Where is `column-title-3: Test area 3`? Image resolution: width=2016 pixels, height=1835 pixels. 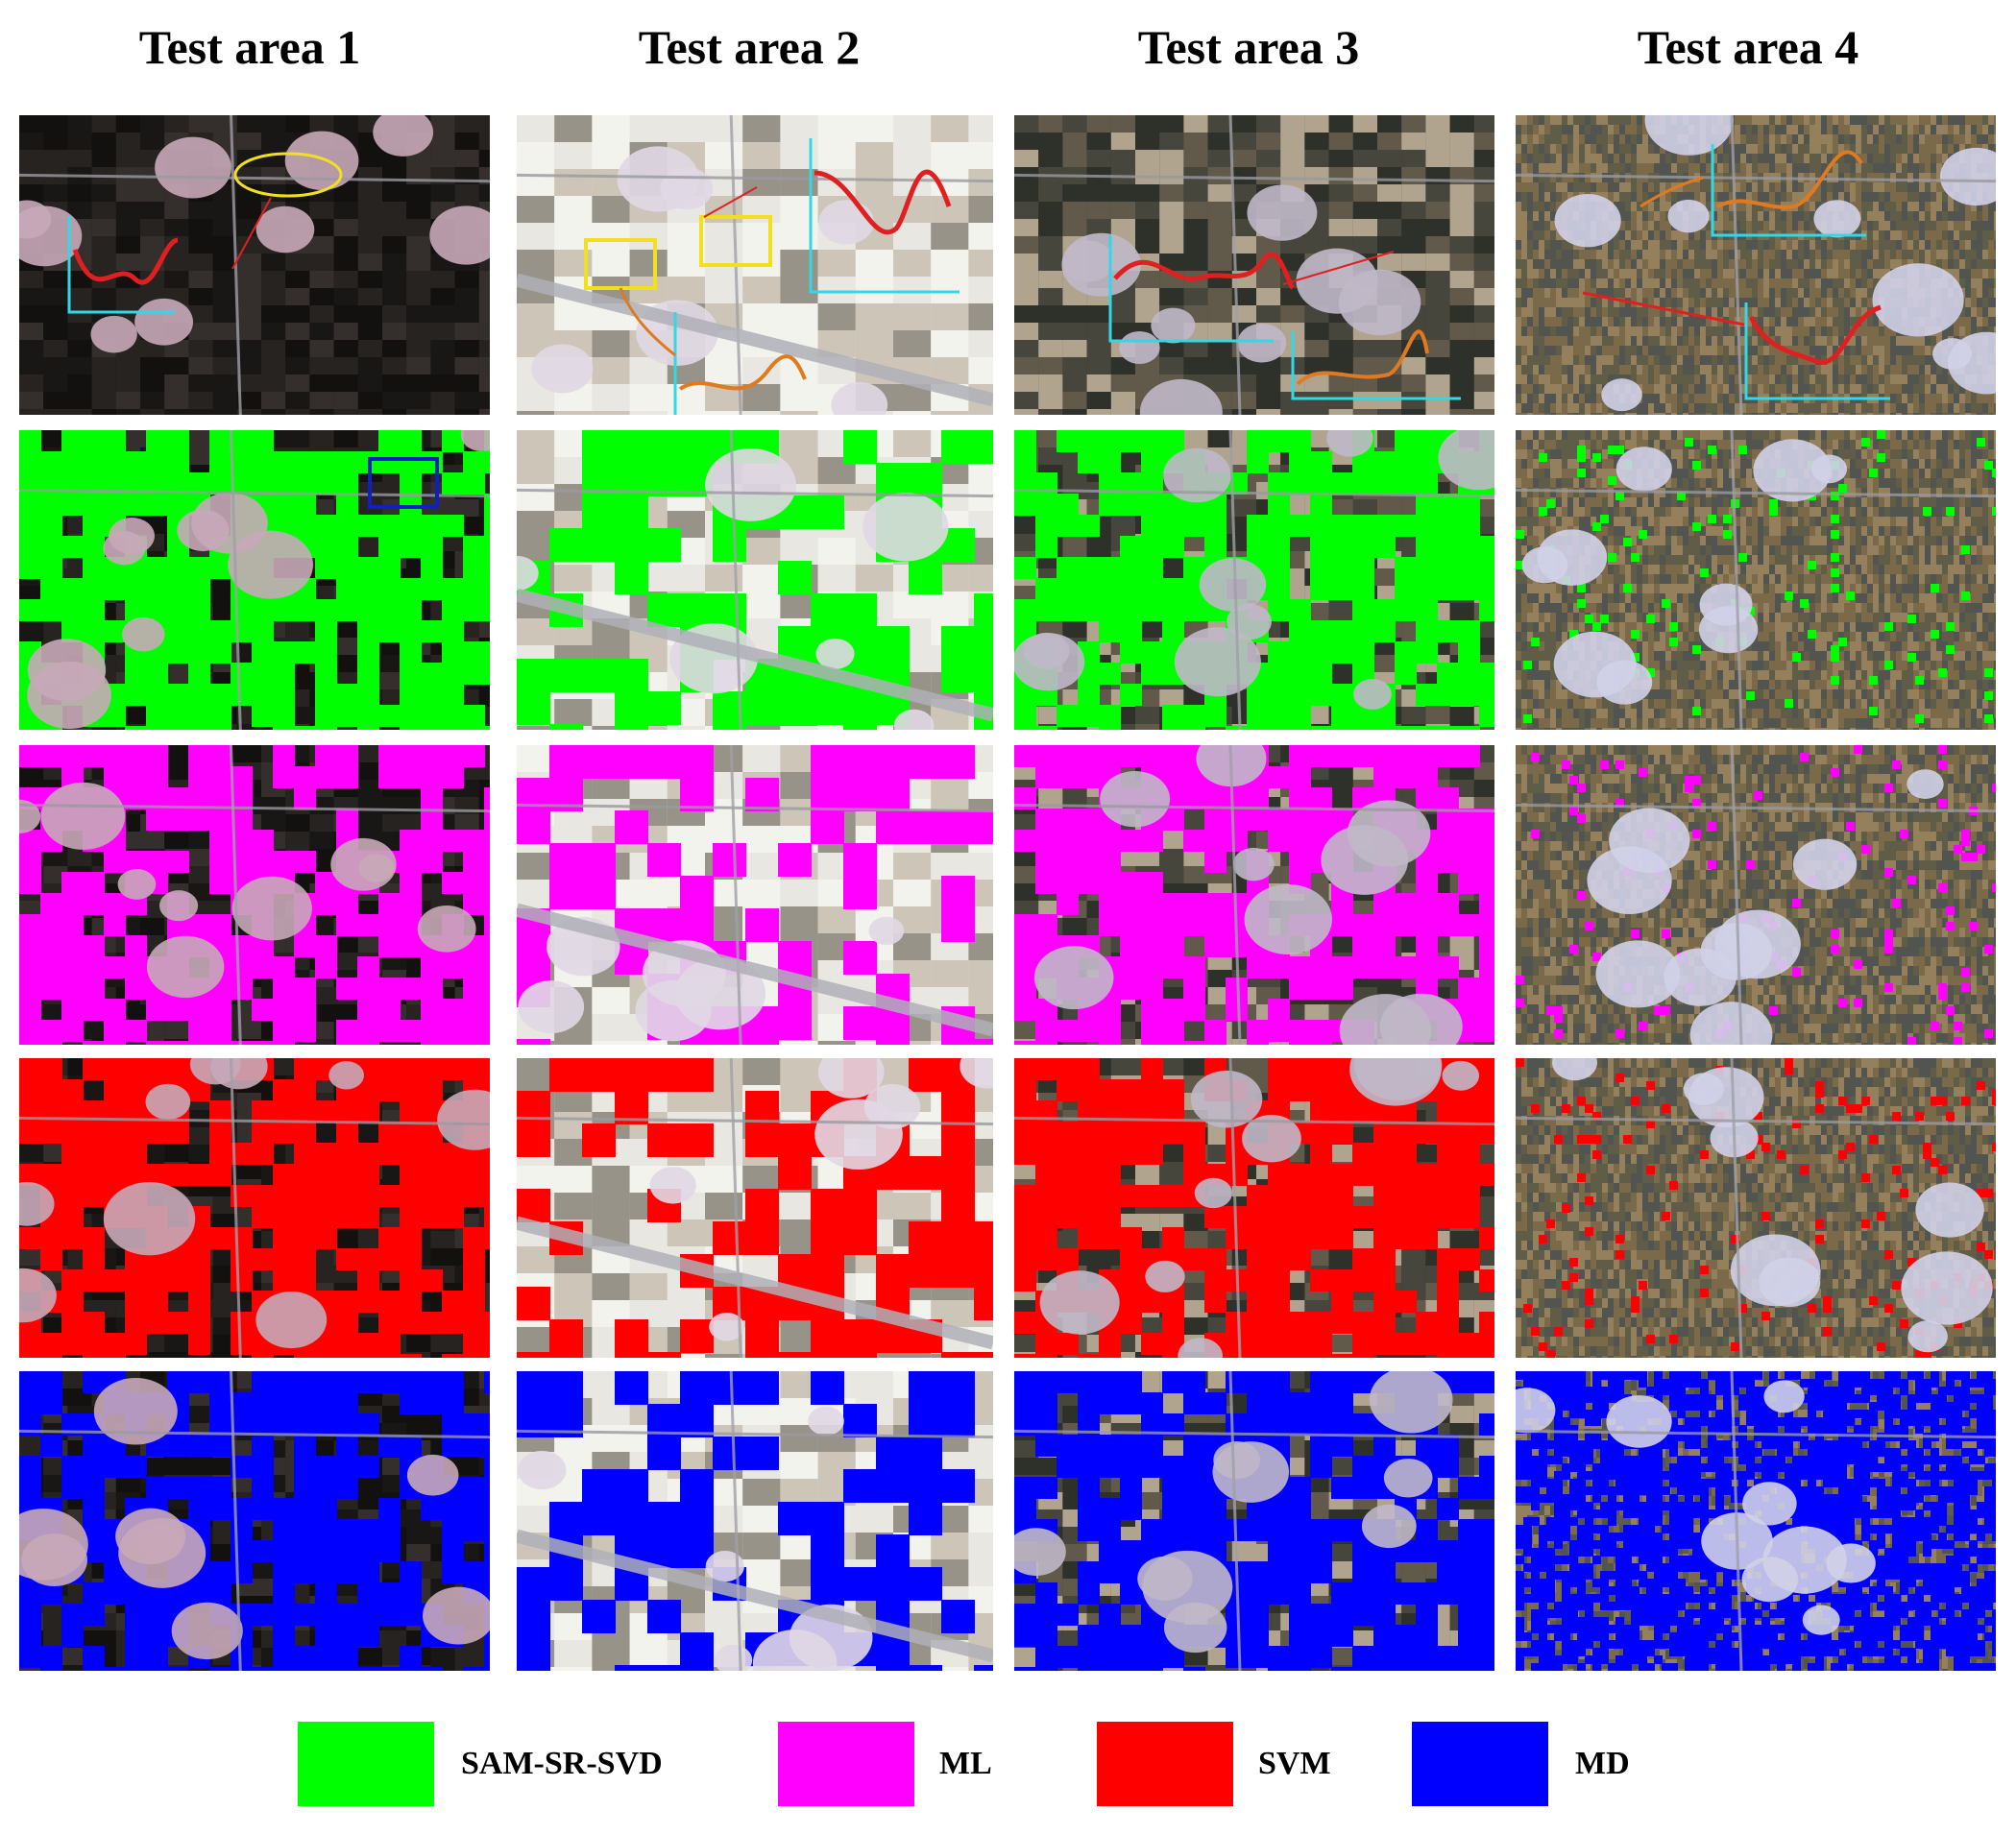
column-title-3: Test area 3 is located at coordinates (1249, 47).